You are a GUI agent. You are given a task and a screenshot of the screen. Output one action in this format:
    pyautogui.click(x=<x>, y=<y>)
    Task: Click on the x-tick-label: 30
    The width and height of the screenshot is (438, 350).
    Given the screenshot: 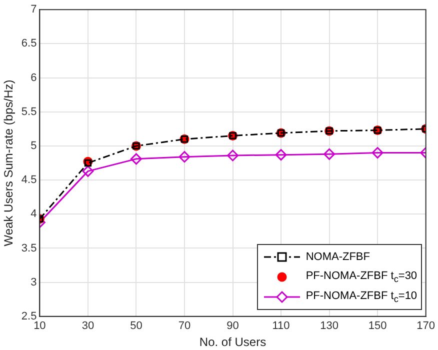 What is the action you would take?
    pyautogui.click(x=88, y=326)
    